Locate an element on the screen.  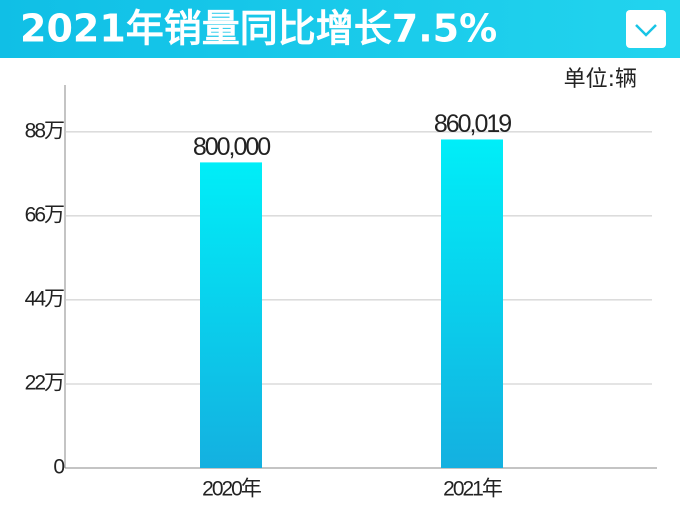
value-label: 860,019 is located at coordinates (472, 124).